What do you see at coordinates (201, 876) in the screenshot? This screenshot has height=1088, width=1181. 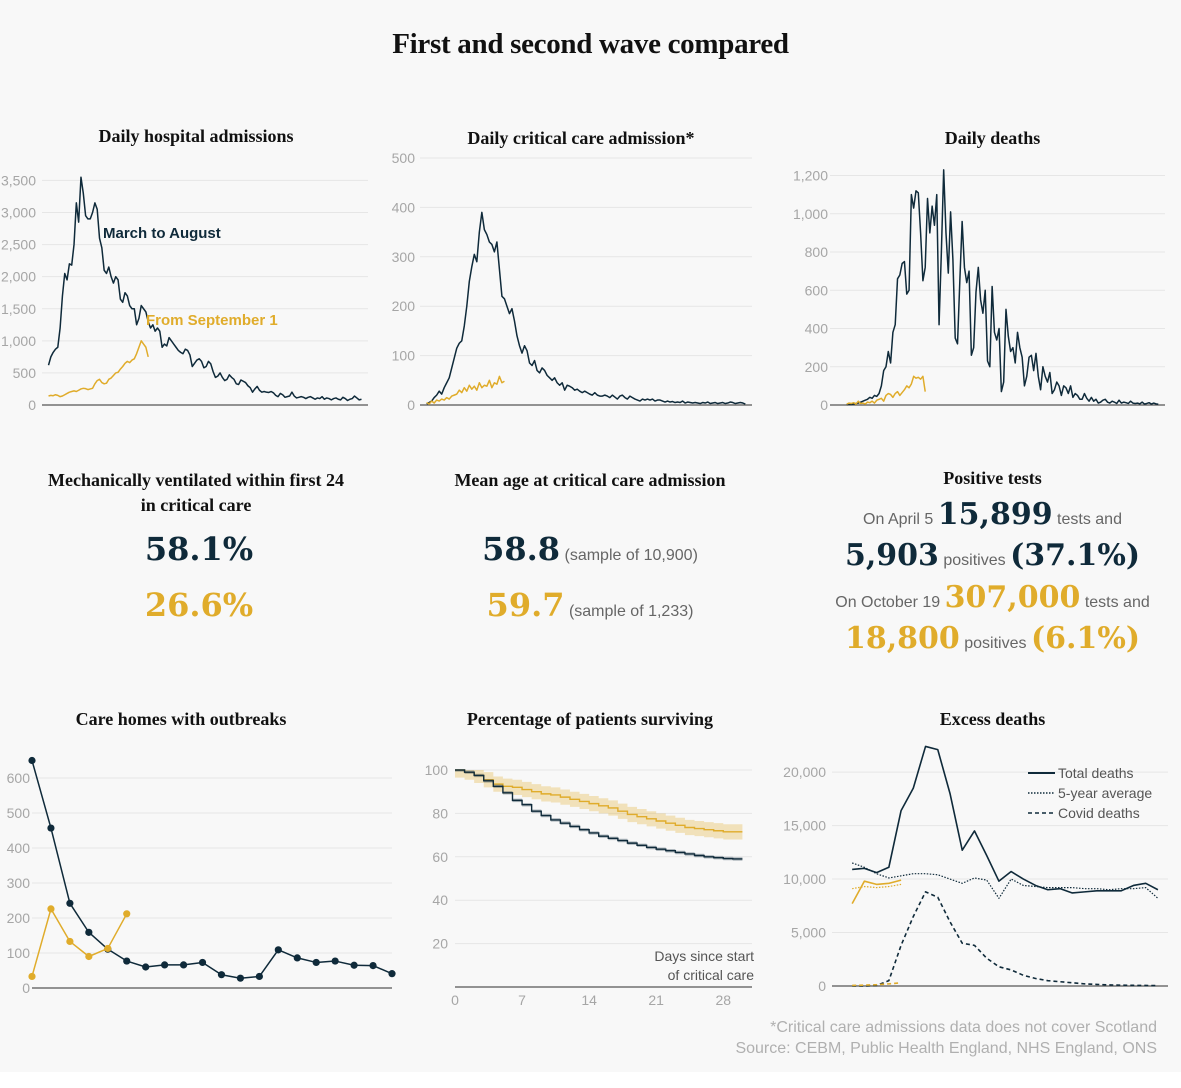 I see `care-homes-chart: 0 100 200 300 400 500 600` at bounding box center [201, 876].